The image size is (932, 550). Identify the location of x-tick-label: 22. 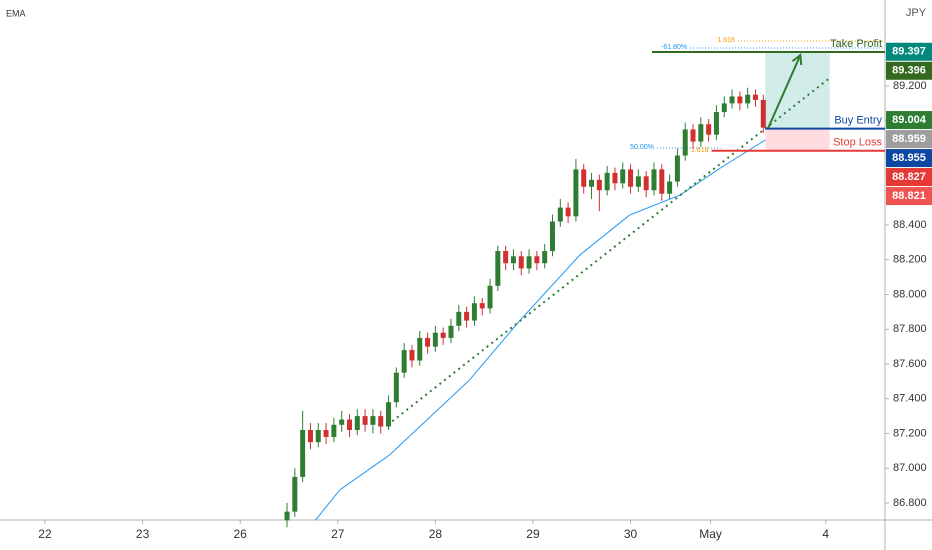
(45, 534).